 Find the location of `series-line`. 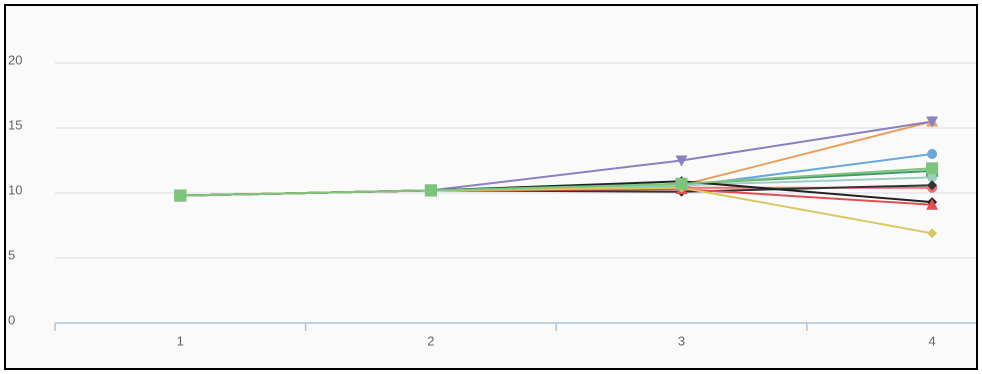

series-line is located at coordinates (556, 182).